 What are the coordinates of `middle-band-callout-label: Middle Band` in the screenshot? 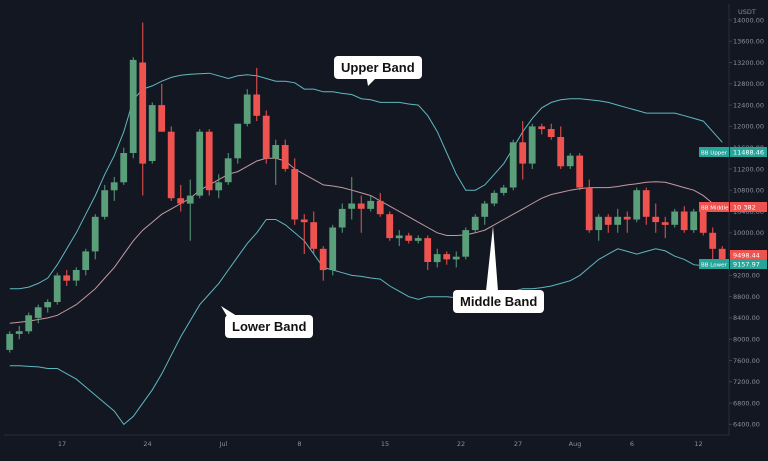 It's located at (499, 301).